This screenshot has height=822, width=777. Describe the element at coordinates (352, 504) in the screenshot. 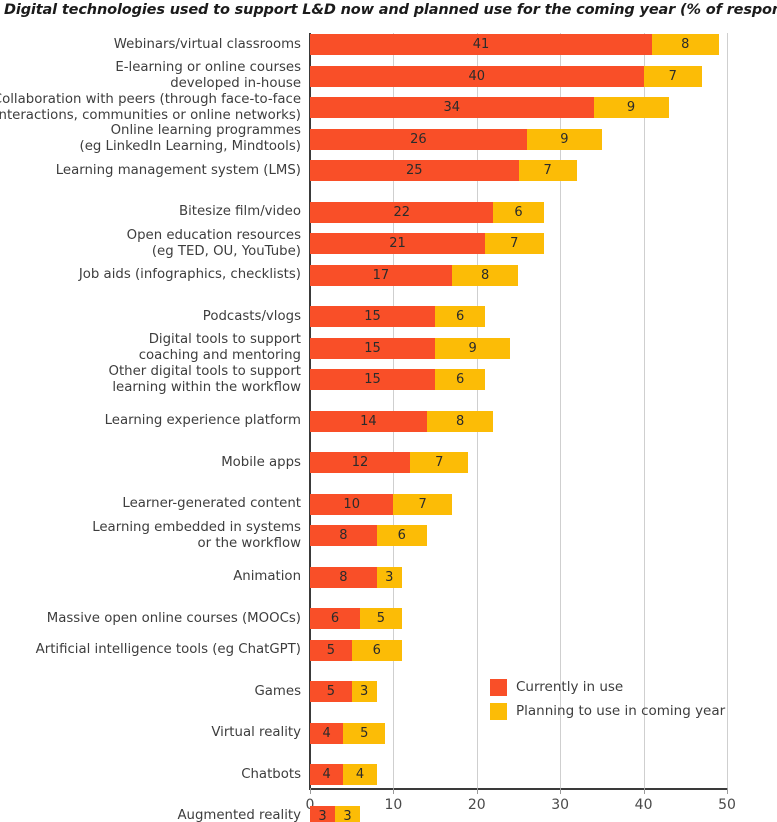

I see `bar-segment-current: 10` at that location.